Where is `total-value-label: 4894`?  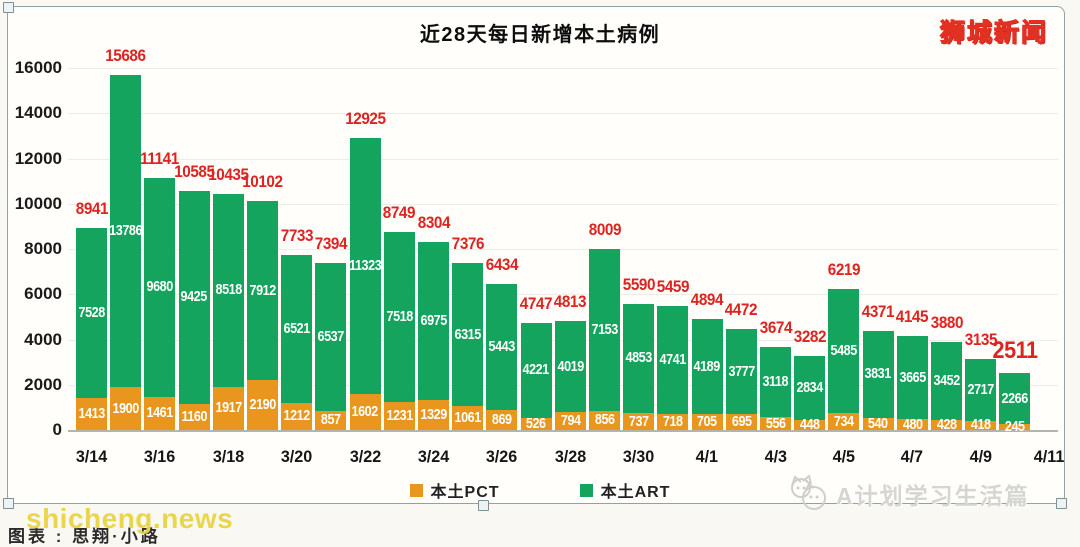
total-value-label: 4894 is located at coordinates (707, 300).